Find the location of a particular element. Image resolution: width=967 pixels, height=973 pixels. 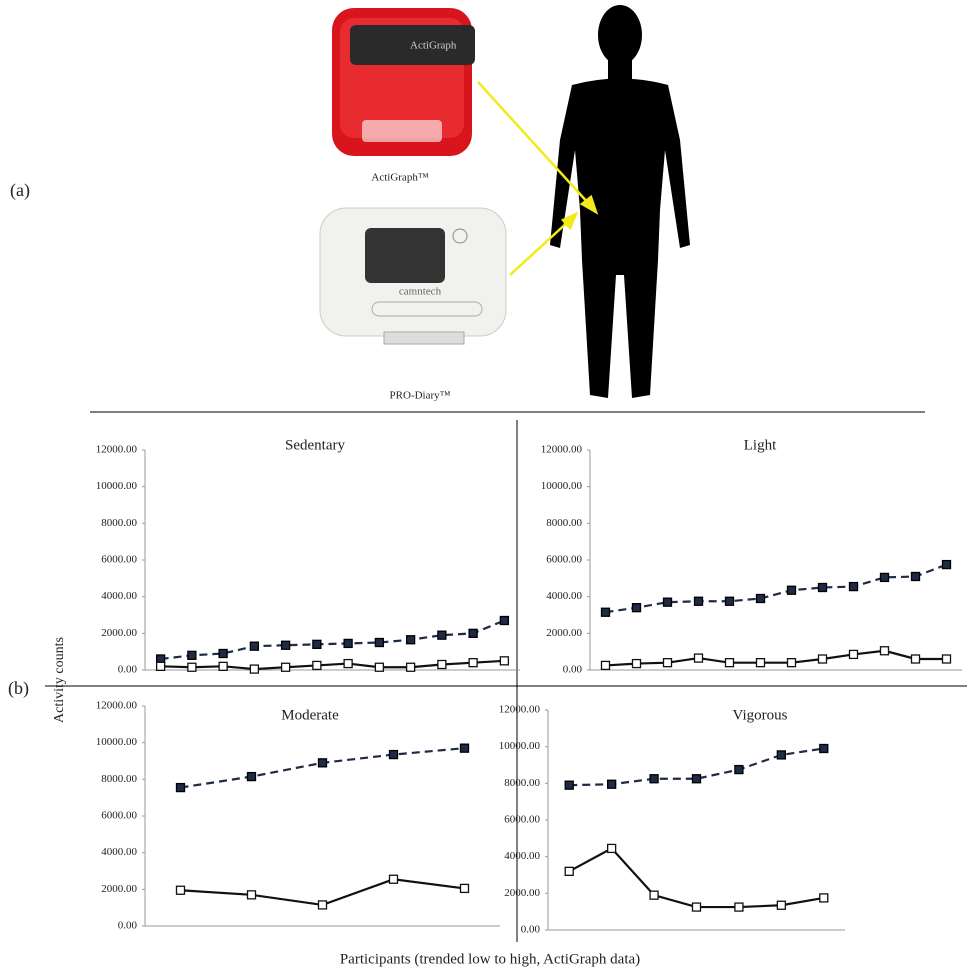

human-silhouette is located at coordinates (620, 201).